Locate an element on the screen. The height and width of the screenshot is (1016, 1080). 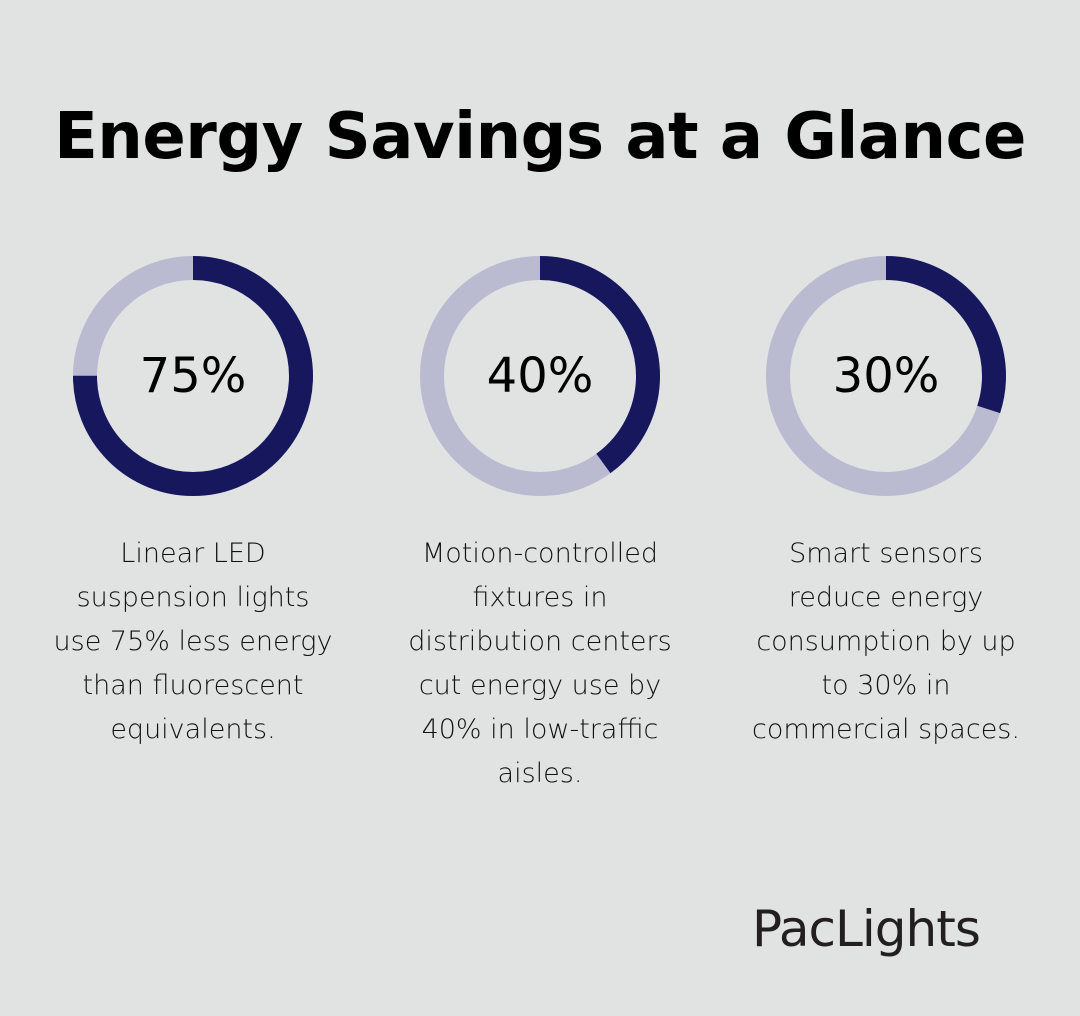
description-line: Smart sensors is located at coordinates (886, 553).